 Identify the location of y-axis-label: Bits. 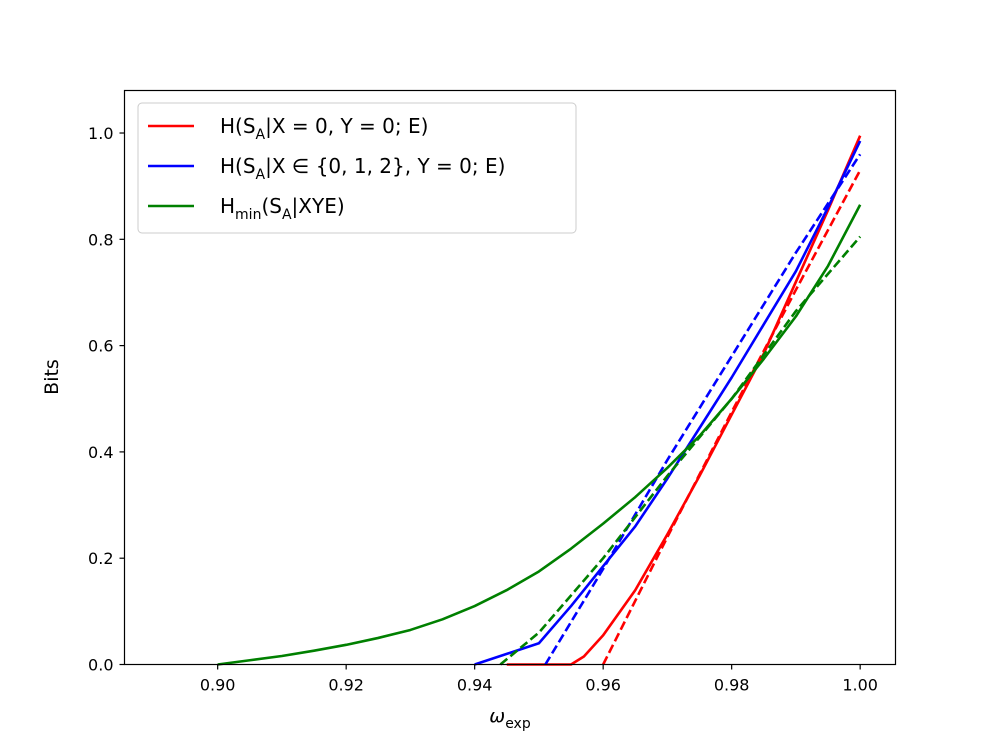
(52, 377).